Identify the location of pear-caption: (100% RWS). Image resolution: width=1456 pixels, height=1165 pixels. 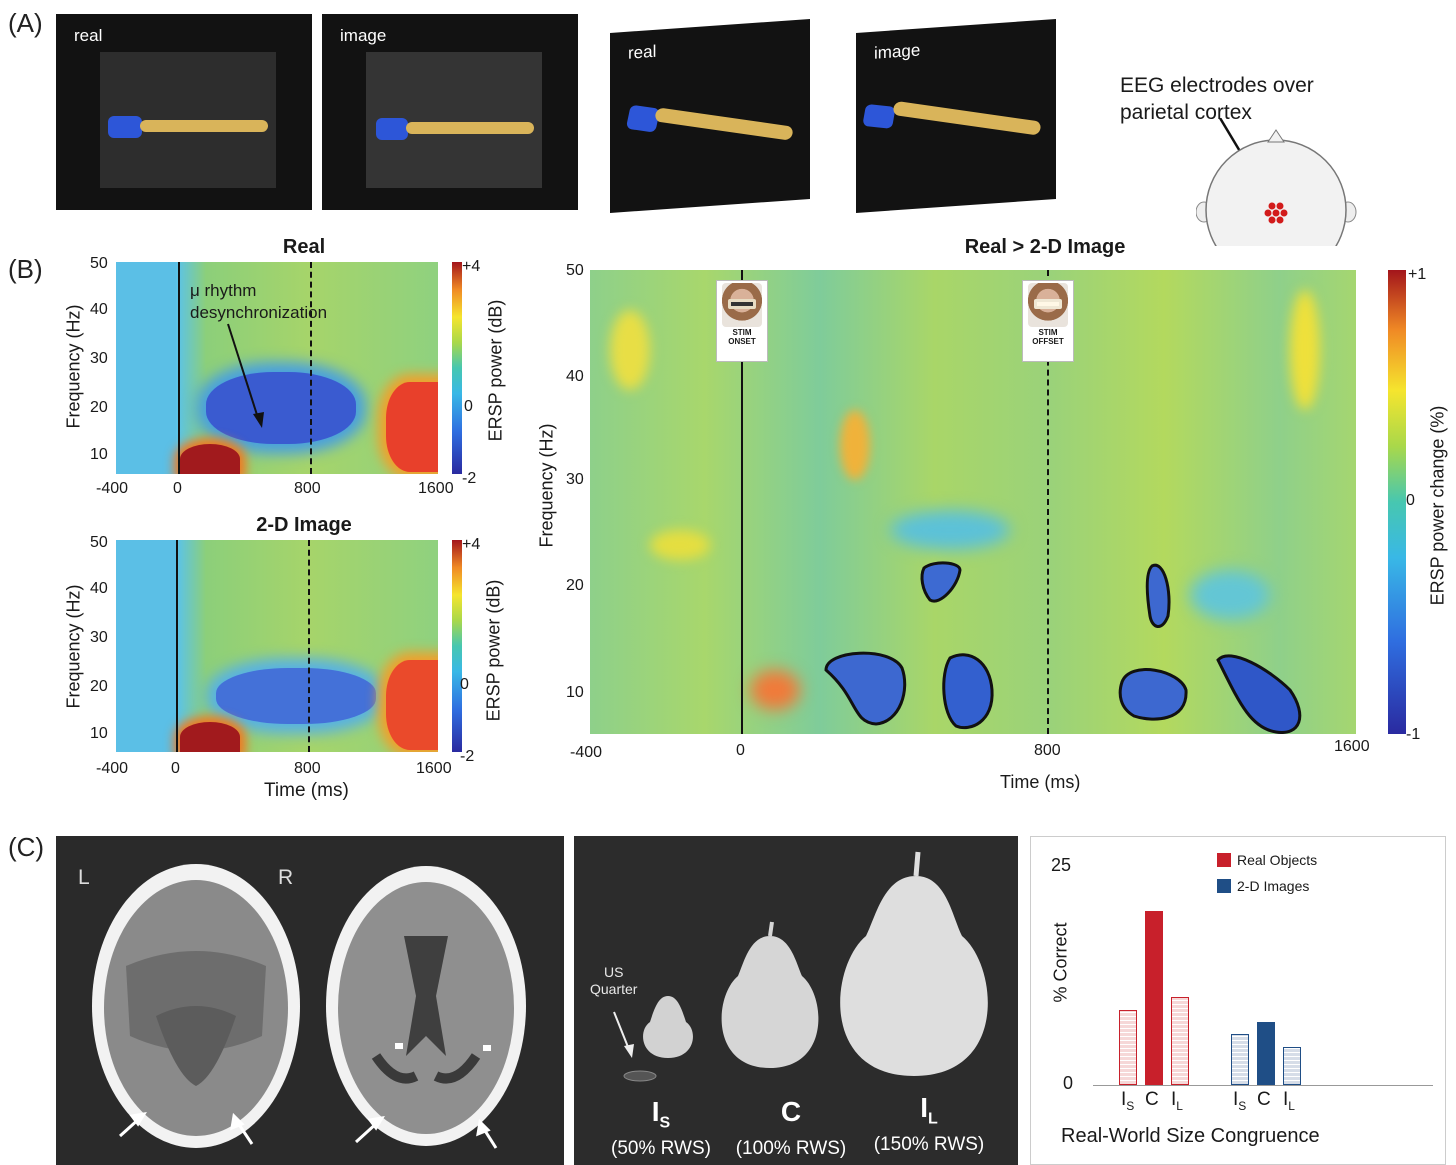
(791, 1148).